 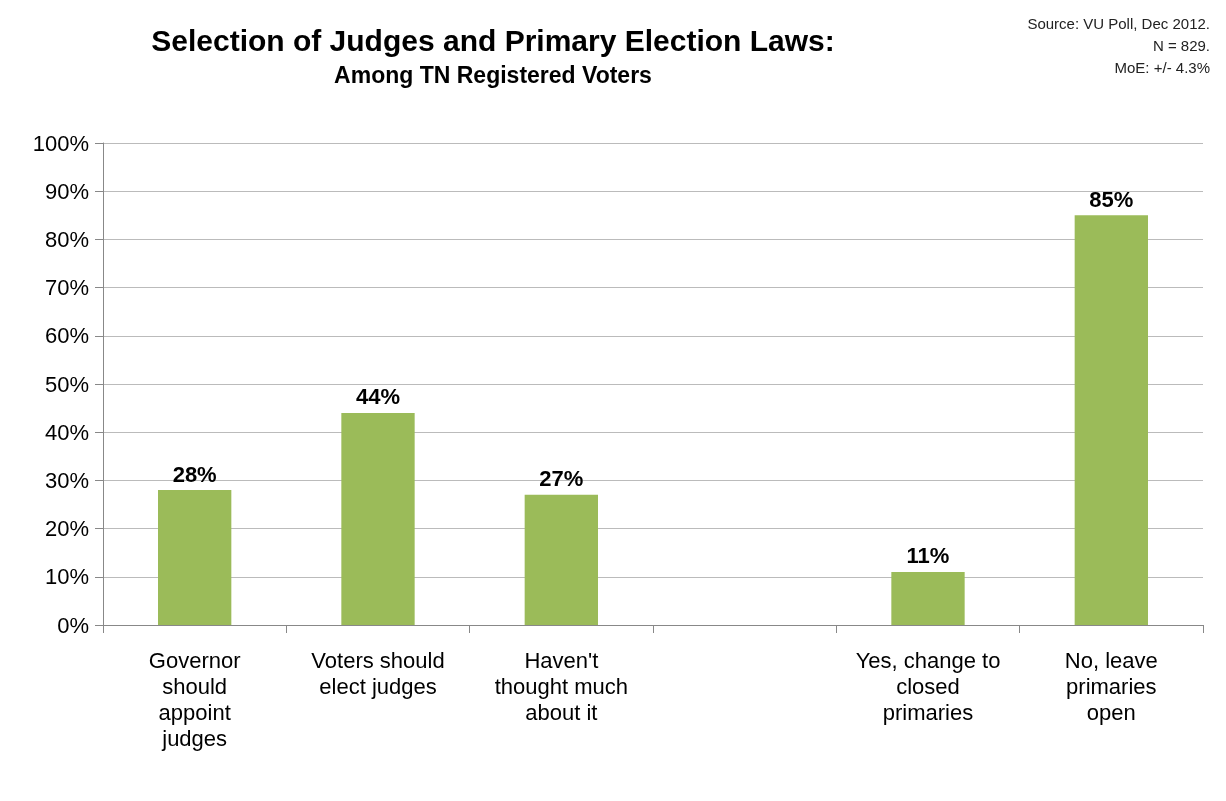 I want to click on chart-title: Selection of Judges and Primary Election Laws:, so click(x=493, y=40).